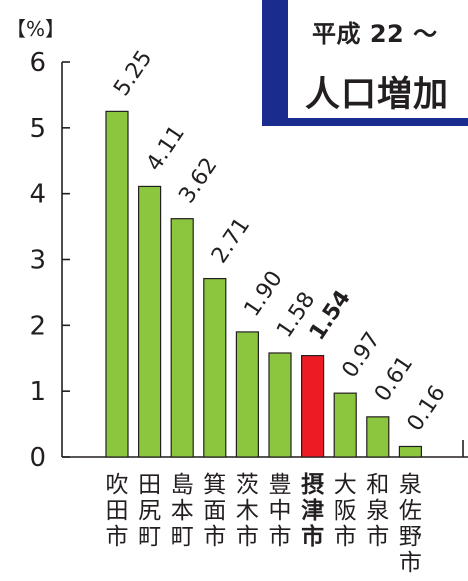  What do you see at coordinates (312, 510) in the screenshot?
I see `category-label: 津` at bounding box center [312, 510].